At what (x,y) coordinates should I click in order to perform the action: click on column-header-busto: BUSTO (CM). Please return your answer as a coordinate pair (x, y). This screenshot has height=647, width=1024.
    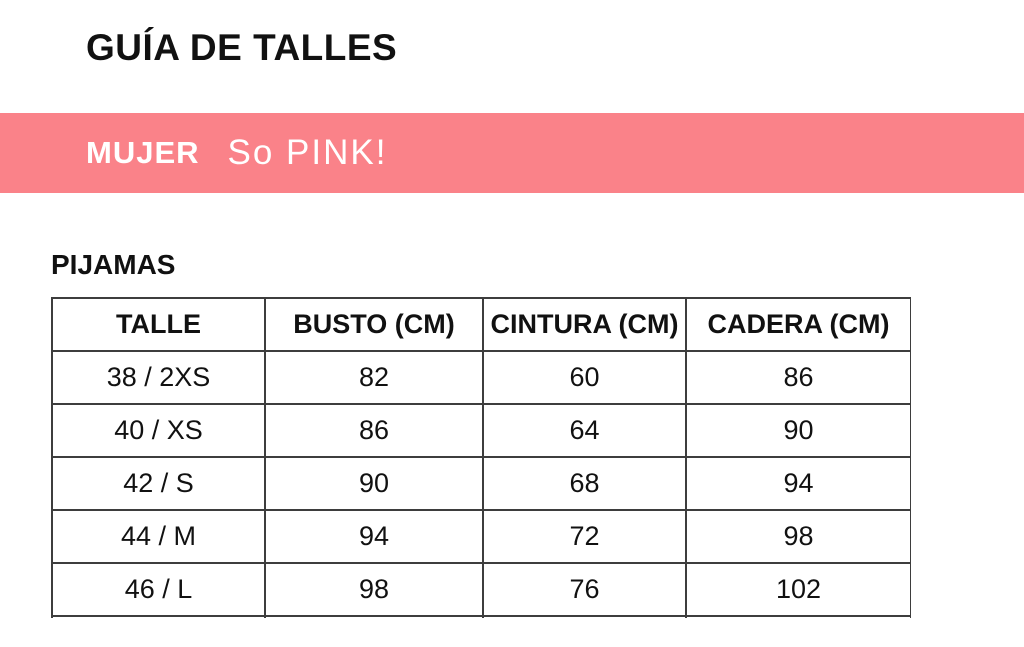
    Looking at the image, I should click on (374, 324).